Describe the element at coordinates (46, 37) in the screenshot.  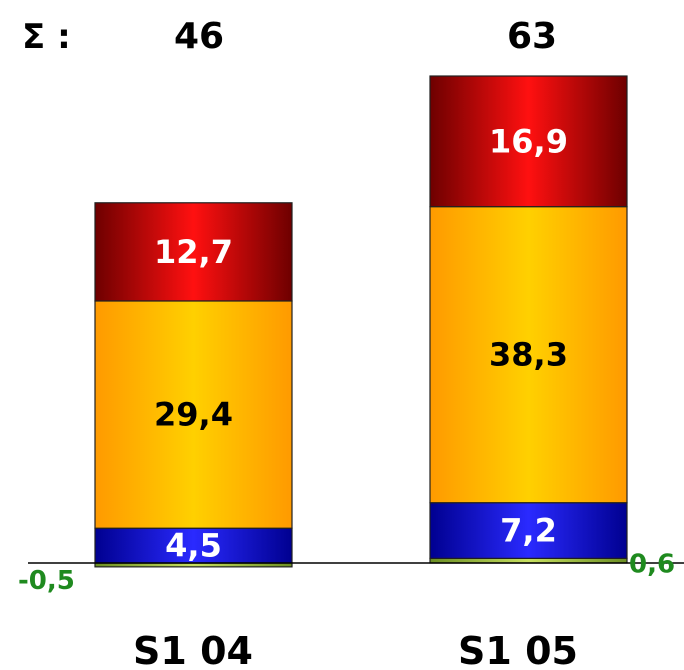
I see `sum-label: Σ :` at that location.